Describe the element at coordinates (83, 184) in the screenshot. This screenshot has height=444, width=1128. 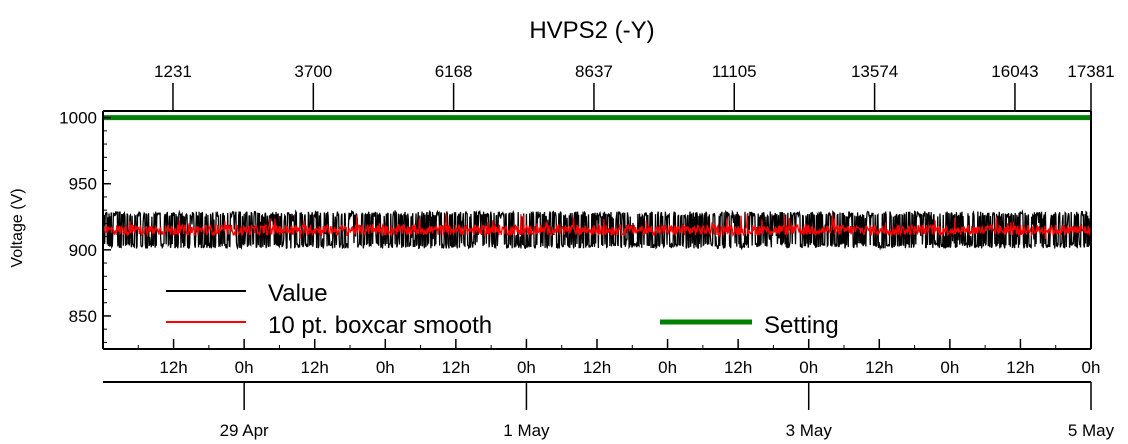
I see `y-tick-label: 950` at that location.